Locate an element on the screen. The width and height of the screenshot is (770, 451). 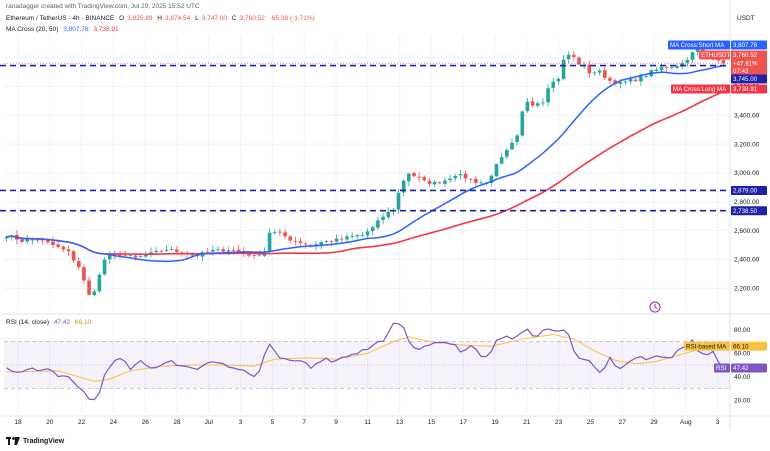
time-tick-label: 13 is located at coordinates (400, 422).